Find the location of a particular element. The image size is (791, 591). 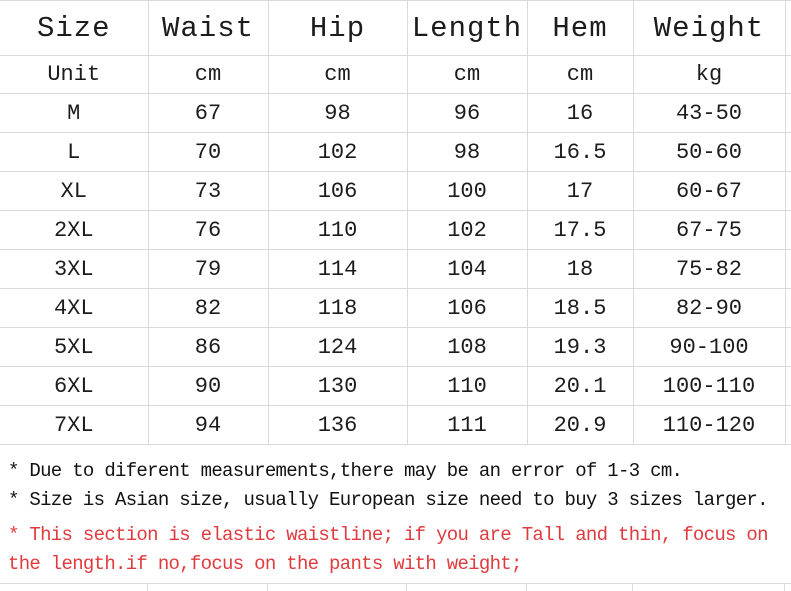

row-label-cell: 6XL is located at coordinates (74, 386).